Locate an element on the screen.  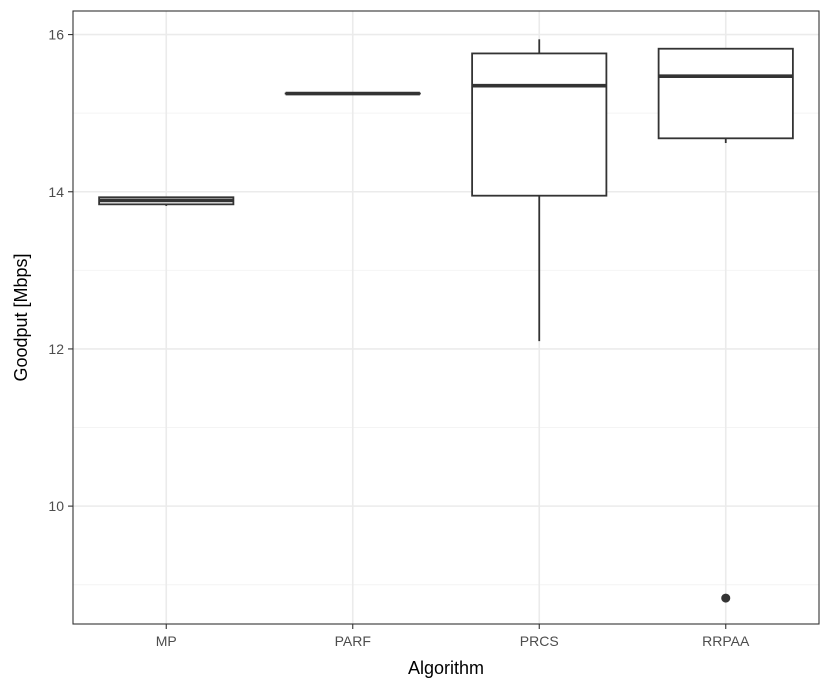
y-tick-label: 12 is located at coordinates (56, 349).